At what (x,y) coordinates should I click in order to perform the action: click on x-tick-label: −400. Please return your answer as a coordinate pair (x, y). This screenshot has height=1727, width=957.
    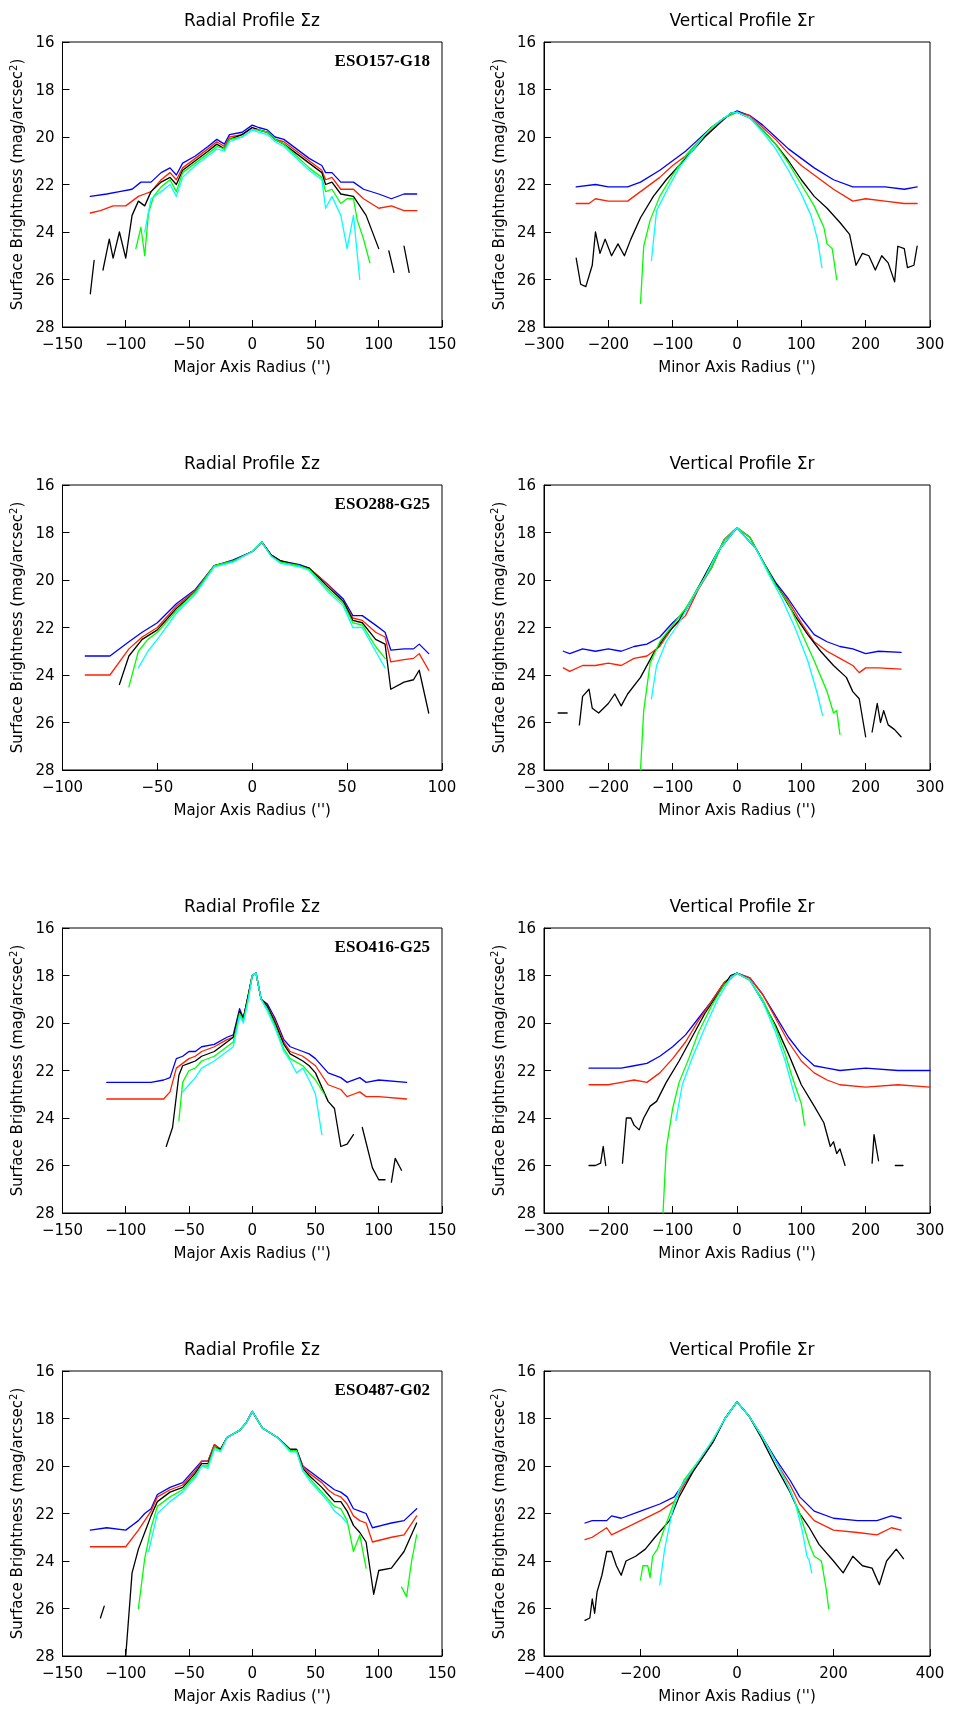
    Looking at the image, I should click on (544, 1672).